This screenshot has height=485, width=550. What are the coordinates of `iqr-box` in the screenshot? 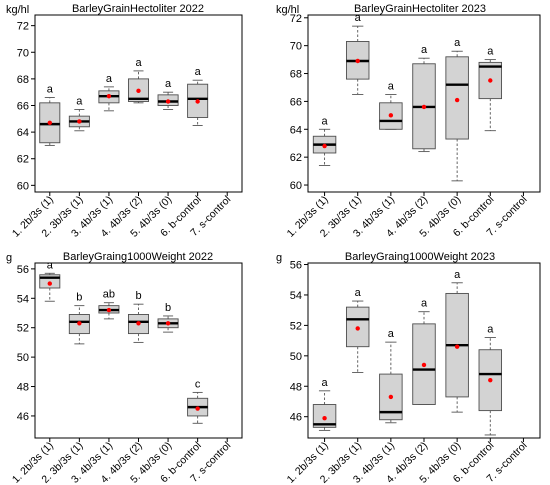 It's located at (324, 416).